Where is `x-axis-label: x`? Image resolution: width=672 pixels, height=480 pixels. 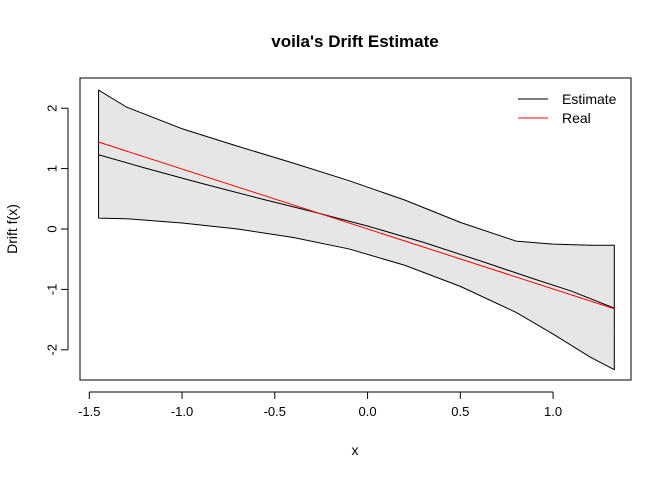
x-axis-label: x is located at coordinates (355, 450).